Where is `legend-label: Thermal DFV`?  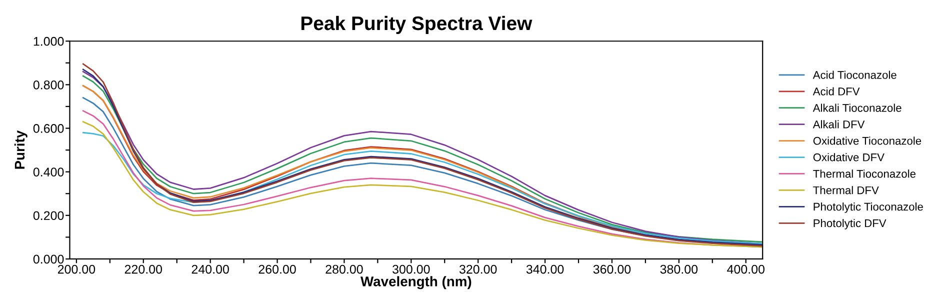
legend-label: Thermal DFV is located at coordinates (846, 190).